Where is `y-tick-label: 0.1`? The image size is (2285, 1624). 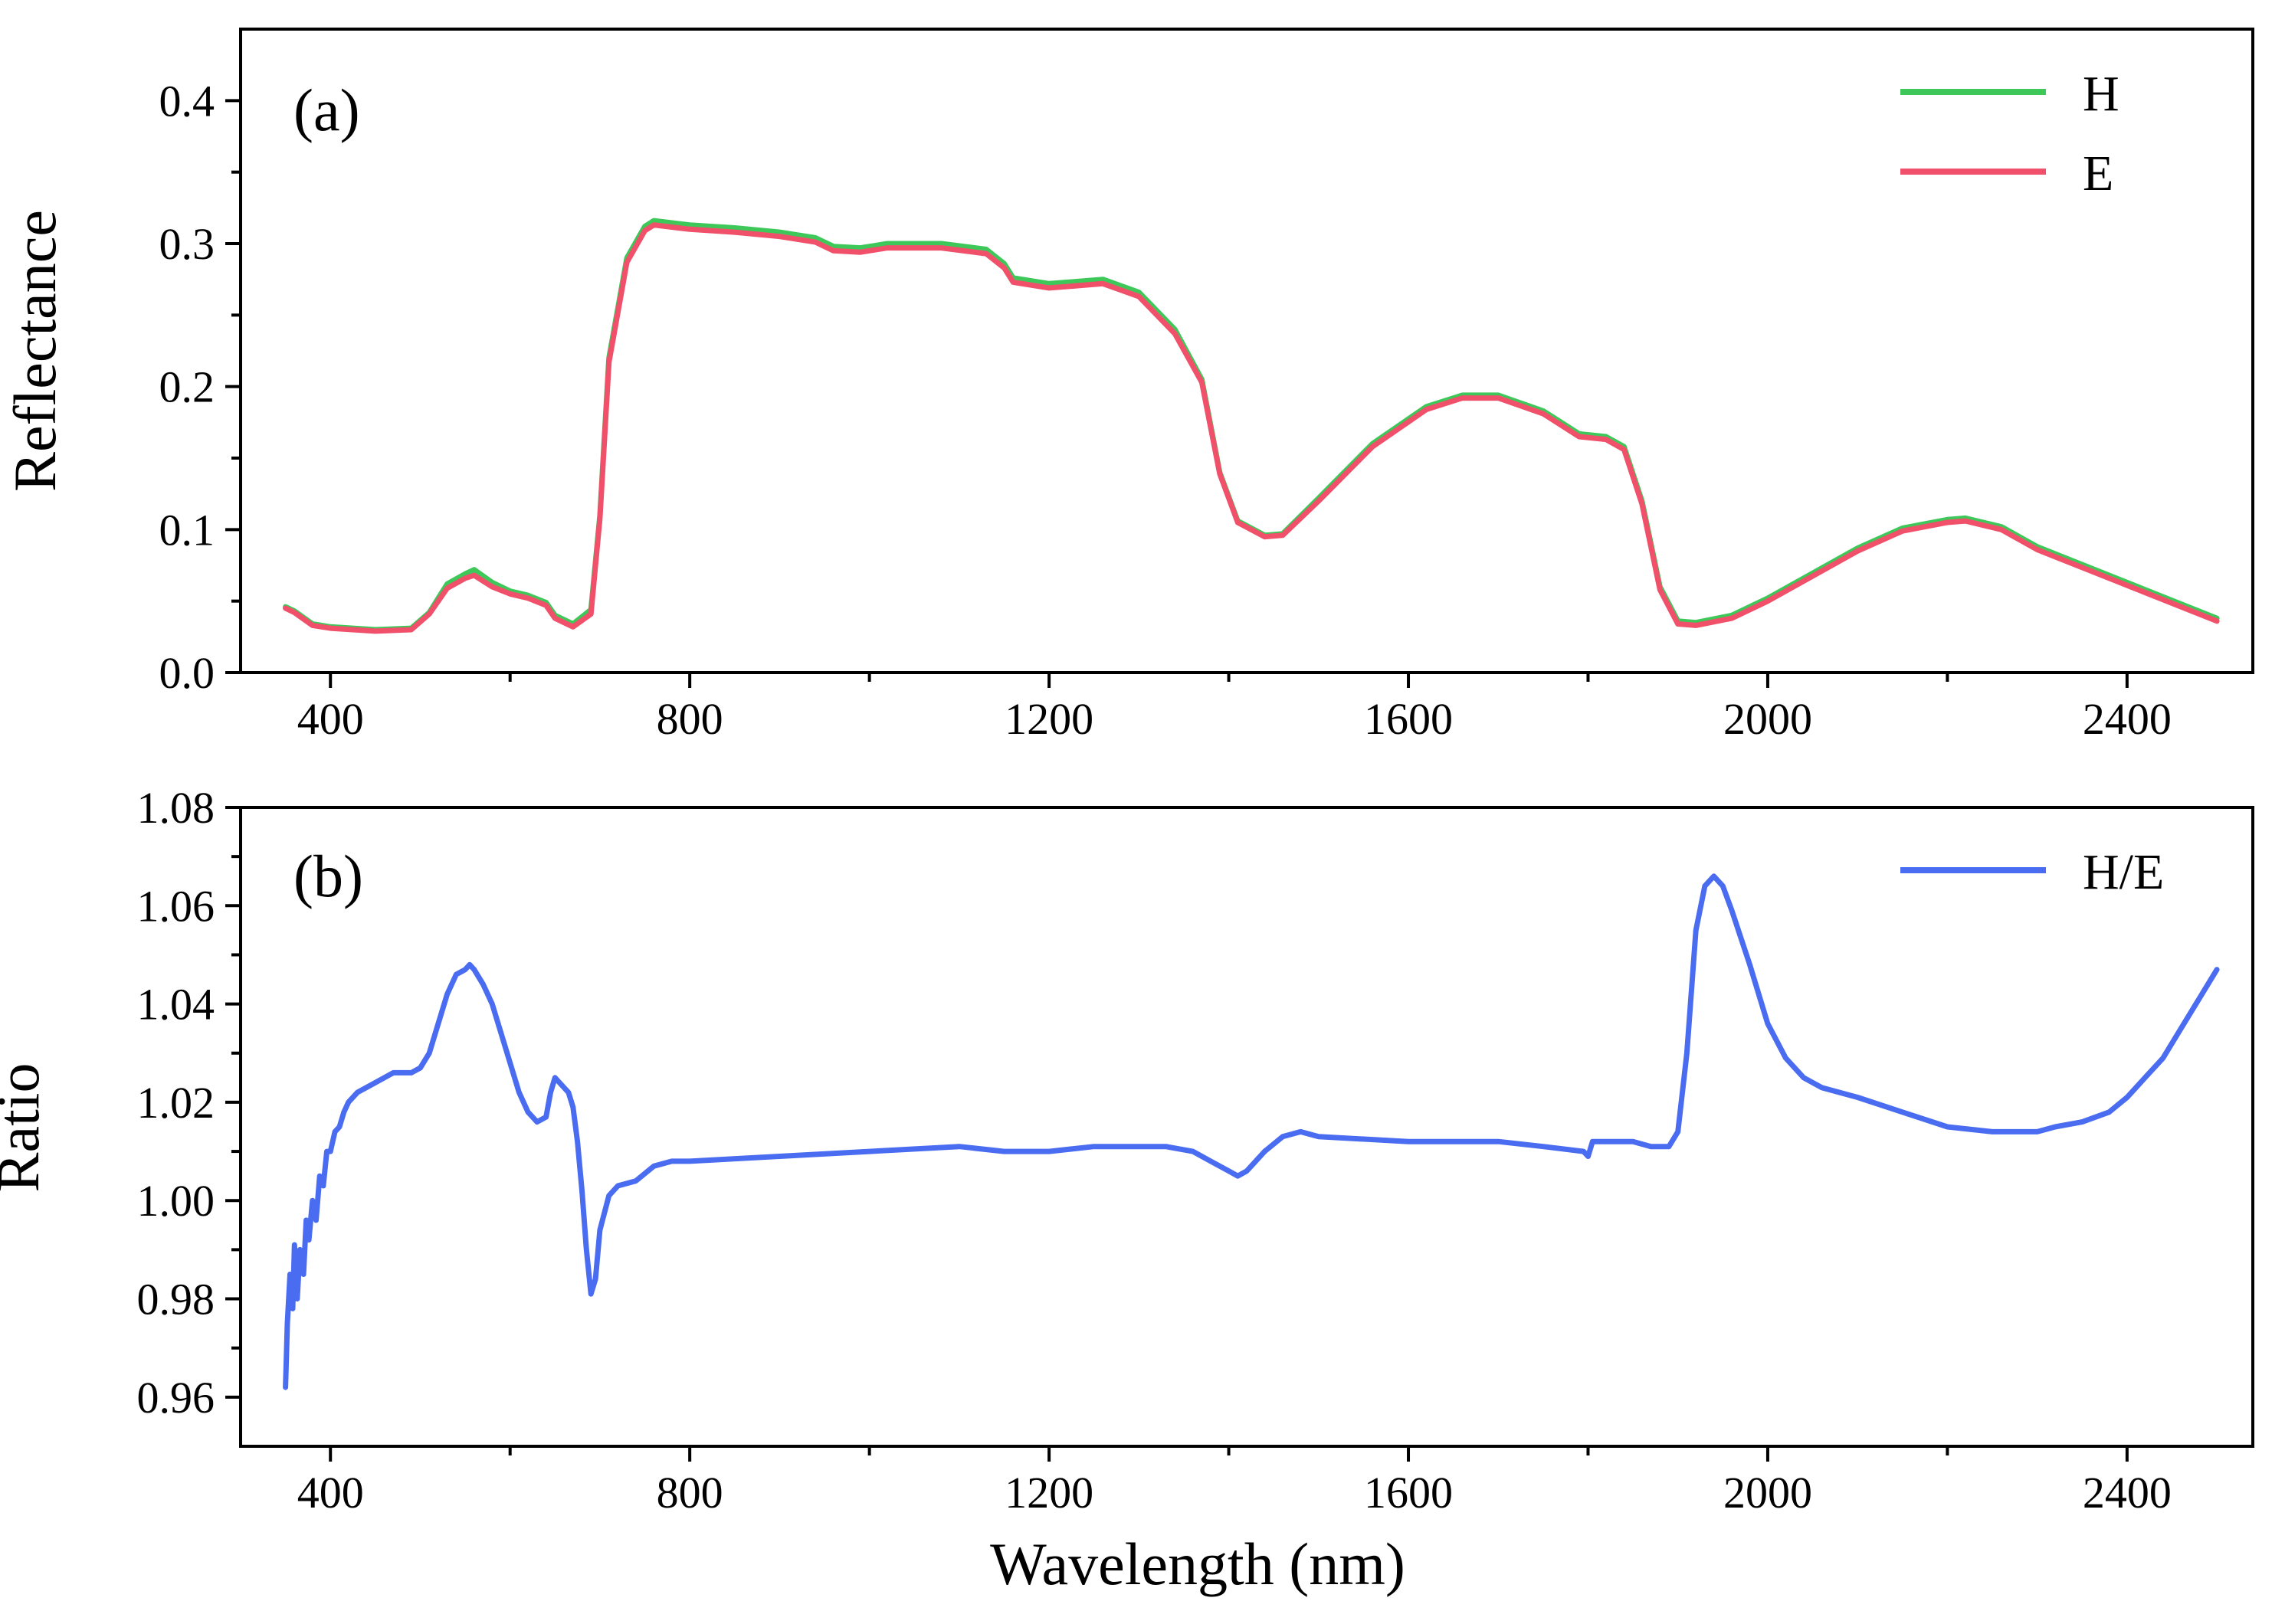 y-tick-label: 0.1 is located at coordinates (187, 530).